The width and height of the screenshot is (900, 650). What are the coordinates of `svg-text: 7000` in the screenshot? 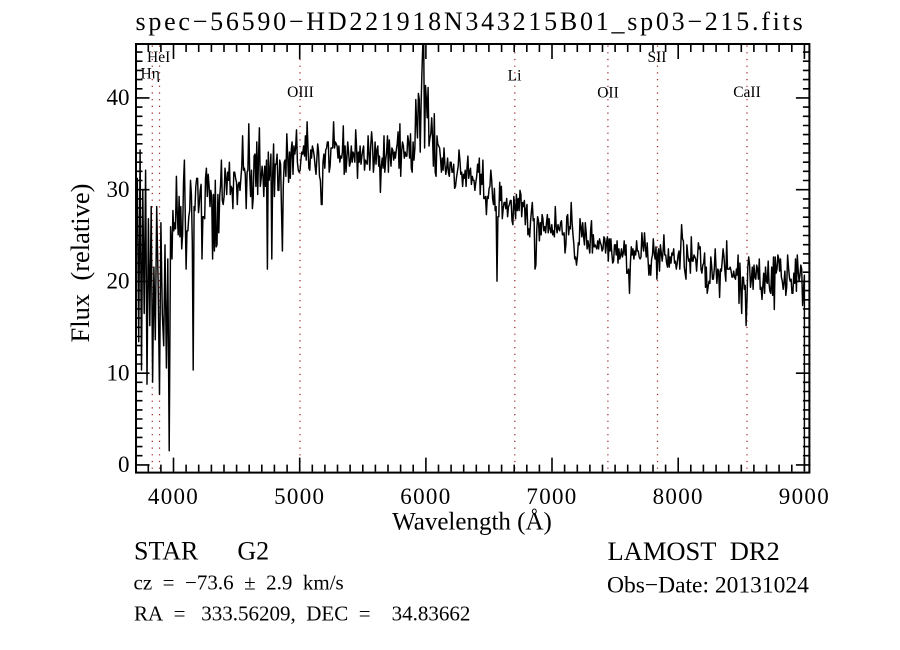 It's located at (551, 496).